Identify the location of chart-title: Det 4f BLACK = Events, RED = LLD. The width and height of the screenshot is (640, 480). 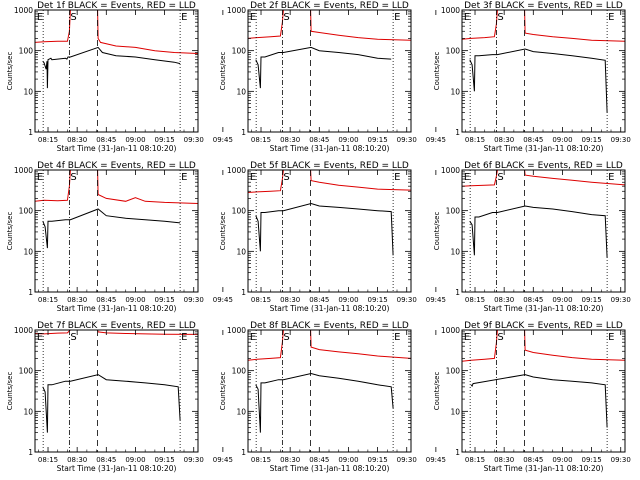
(116, 166).